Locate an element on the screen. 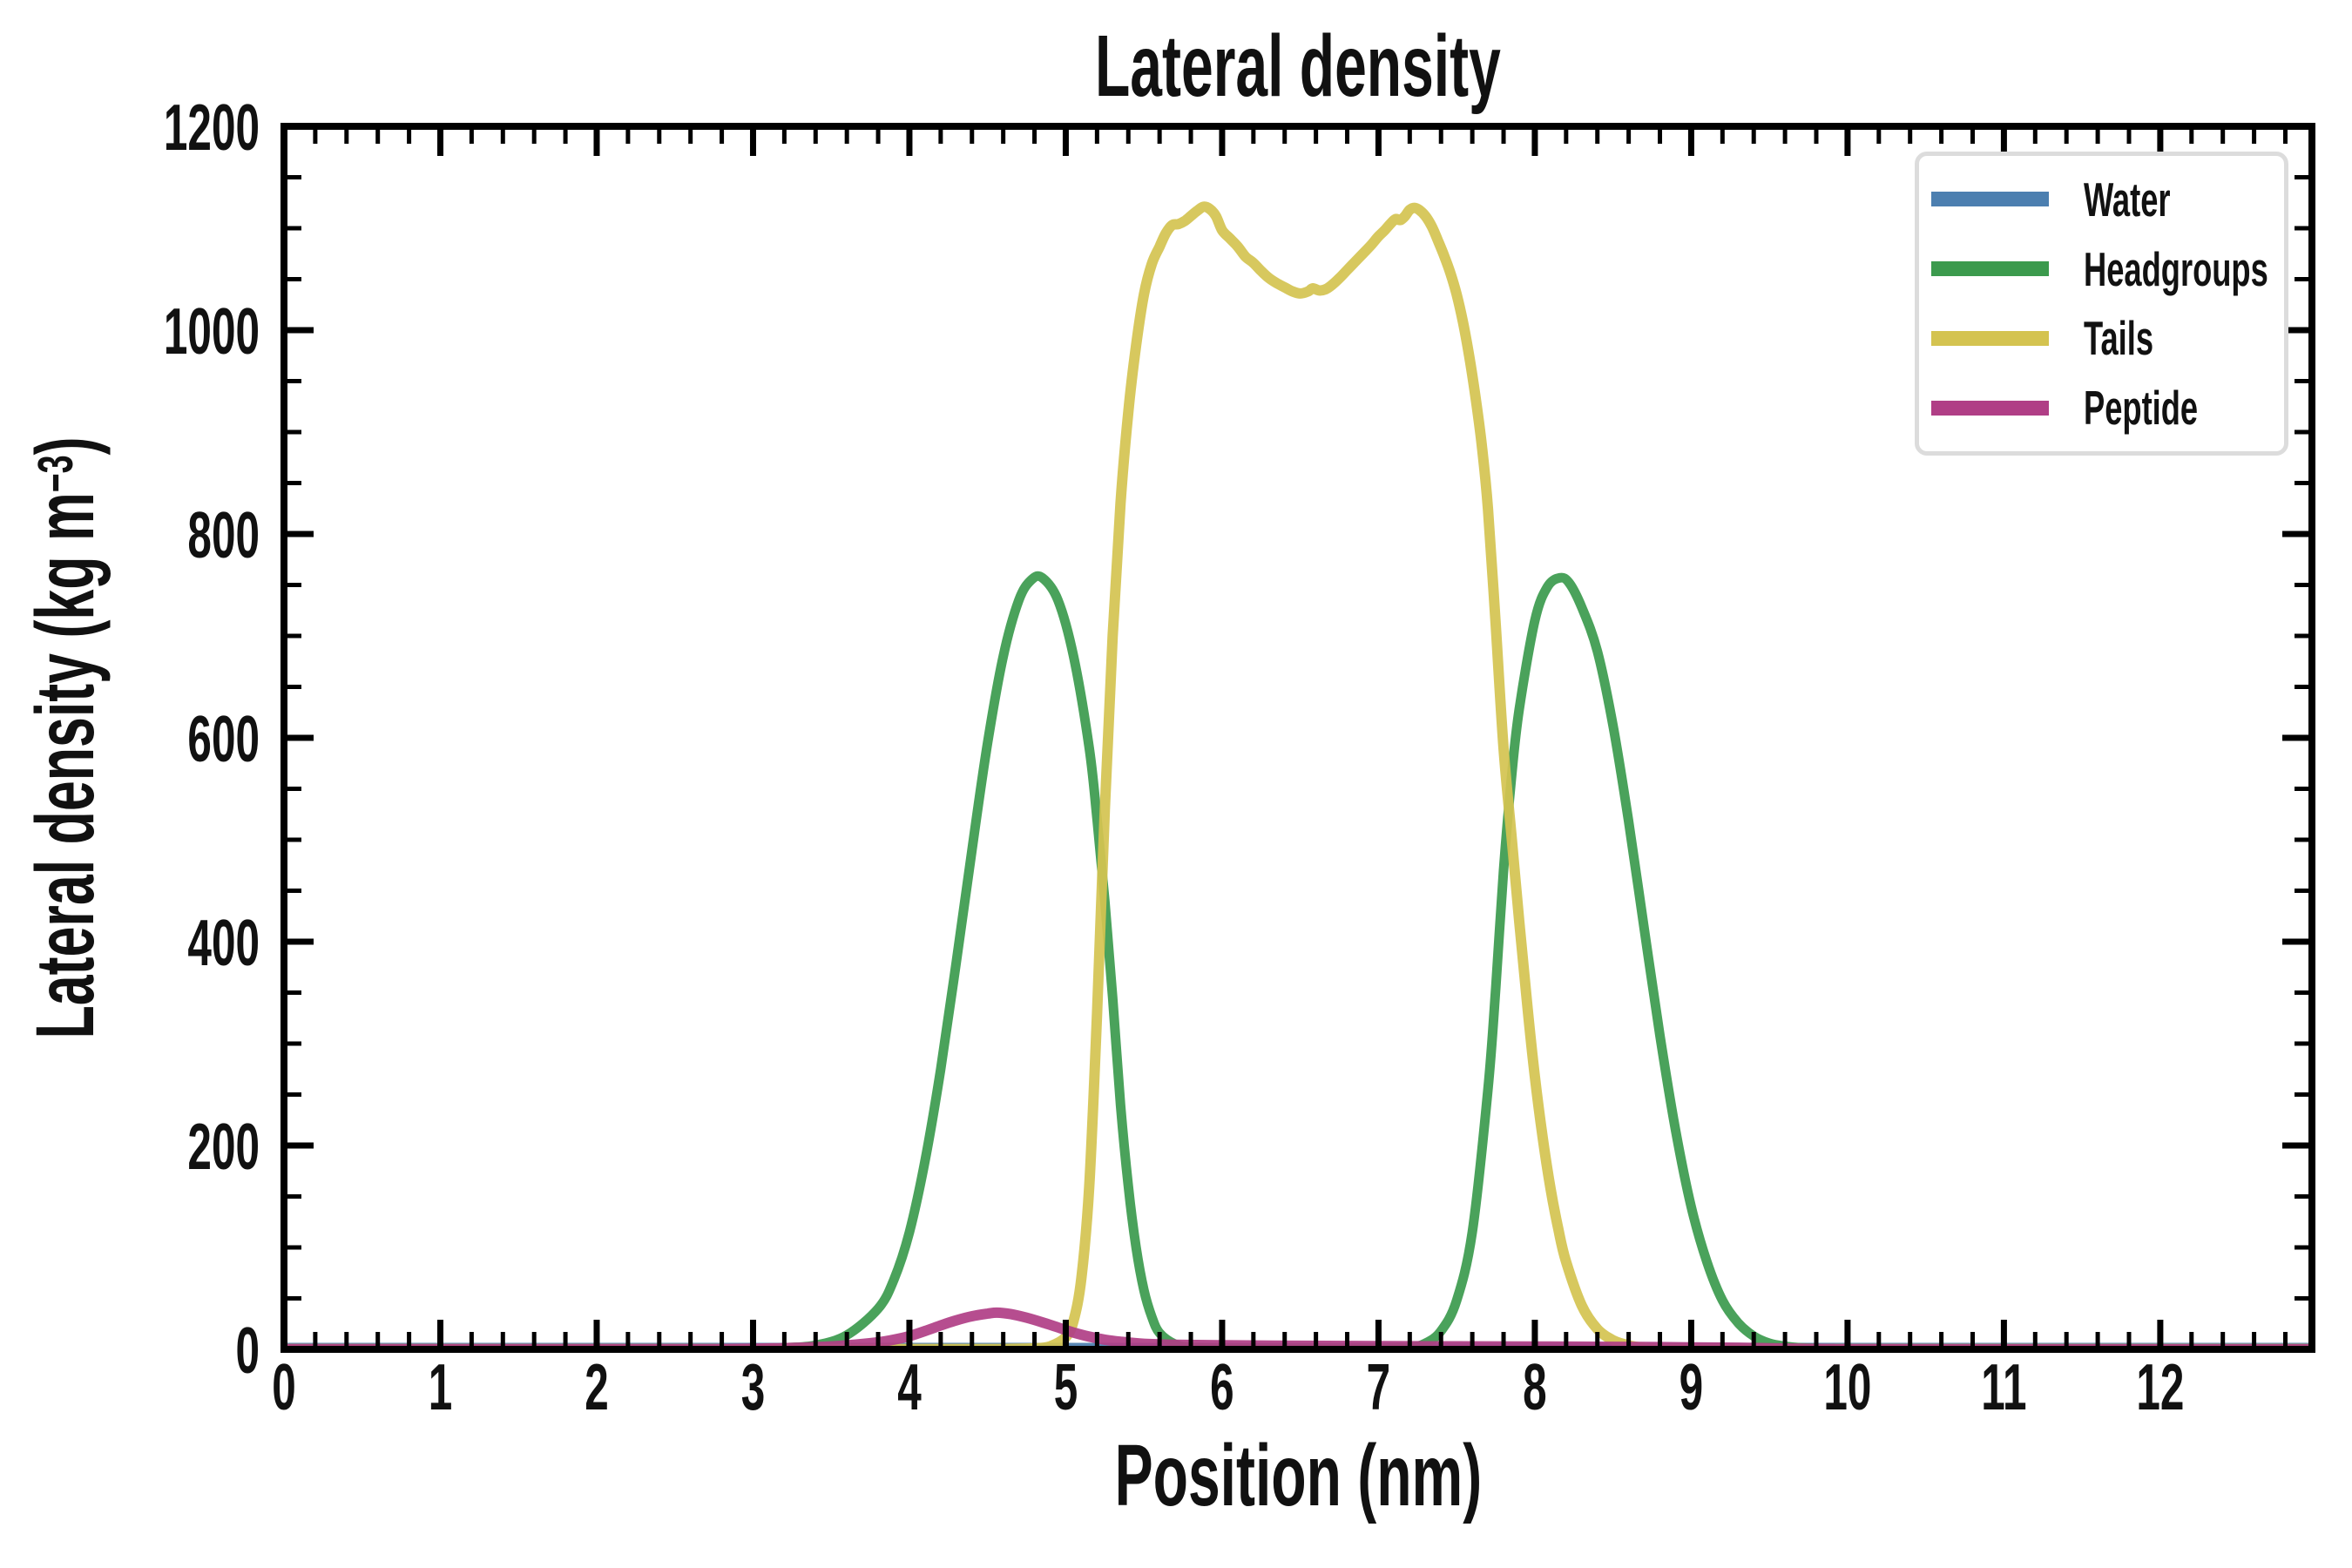 The height and width of the screenshot is (1568, 2352). x-axis-label-text: Position (nm) is located at coordinates (1298, 1476).